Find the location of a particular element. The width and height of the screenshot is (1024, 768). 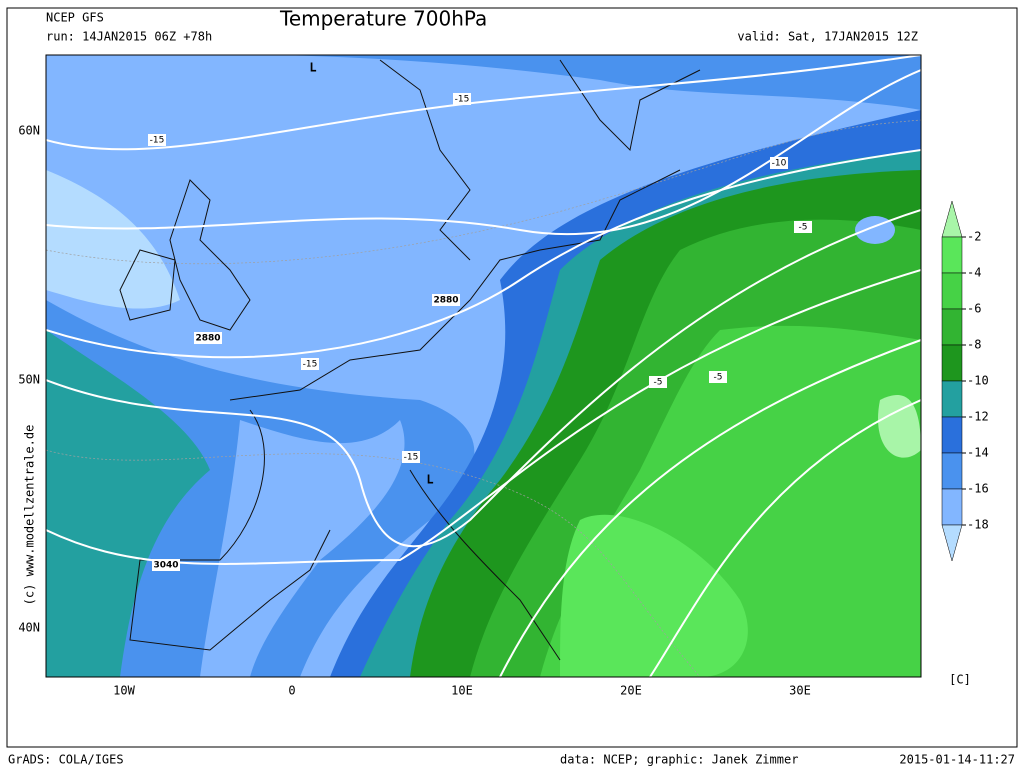

lat-label: 60N is located at coordinates (29, 131).